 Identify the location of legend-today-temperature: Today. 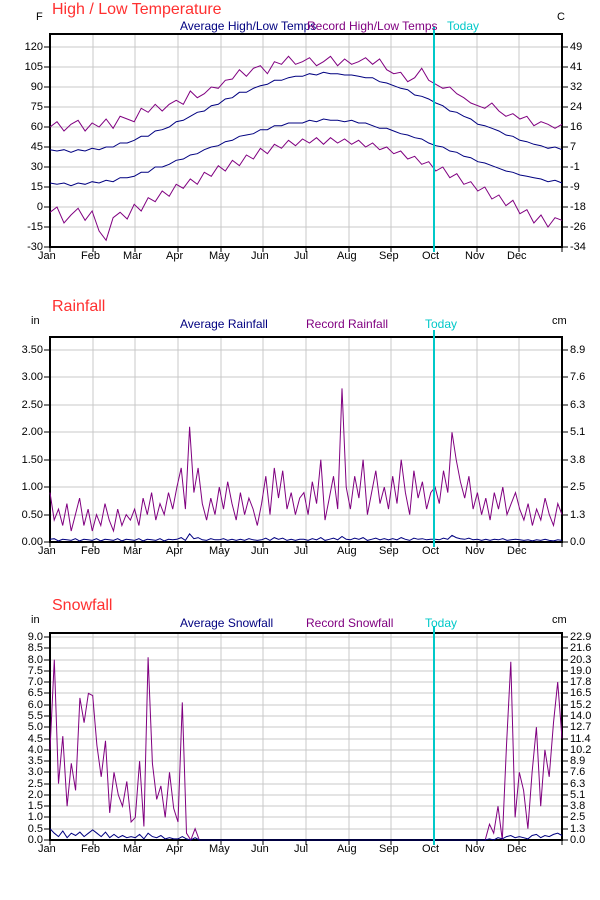
(463, 26).